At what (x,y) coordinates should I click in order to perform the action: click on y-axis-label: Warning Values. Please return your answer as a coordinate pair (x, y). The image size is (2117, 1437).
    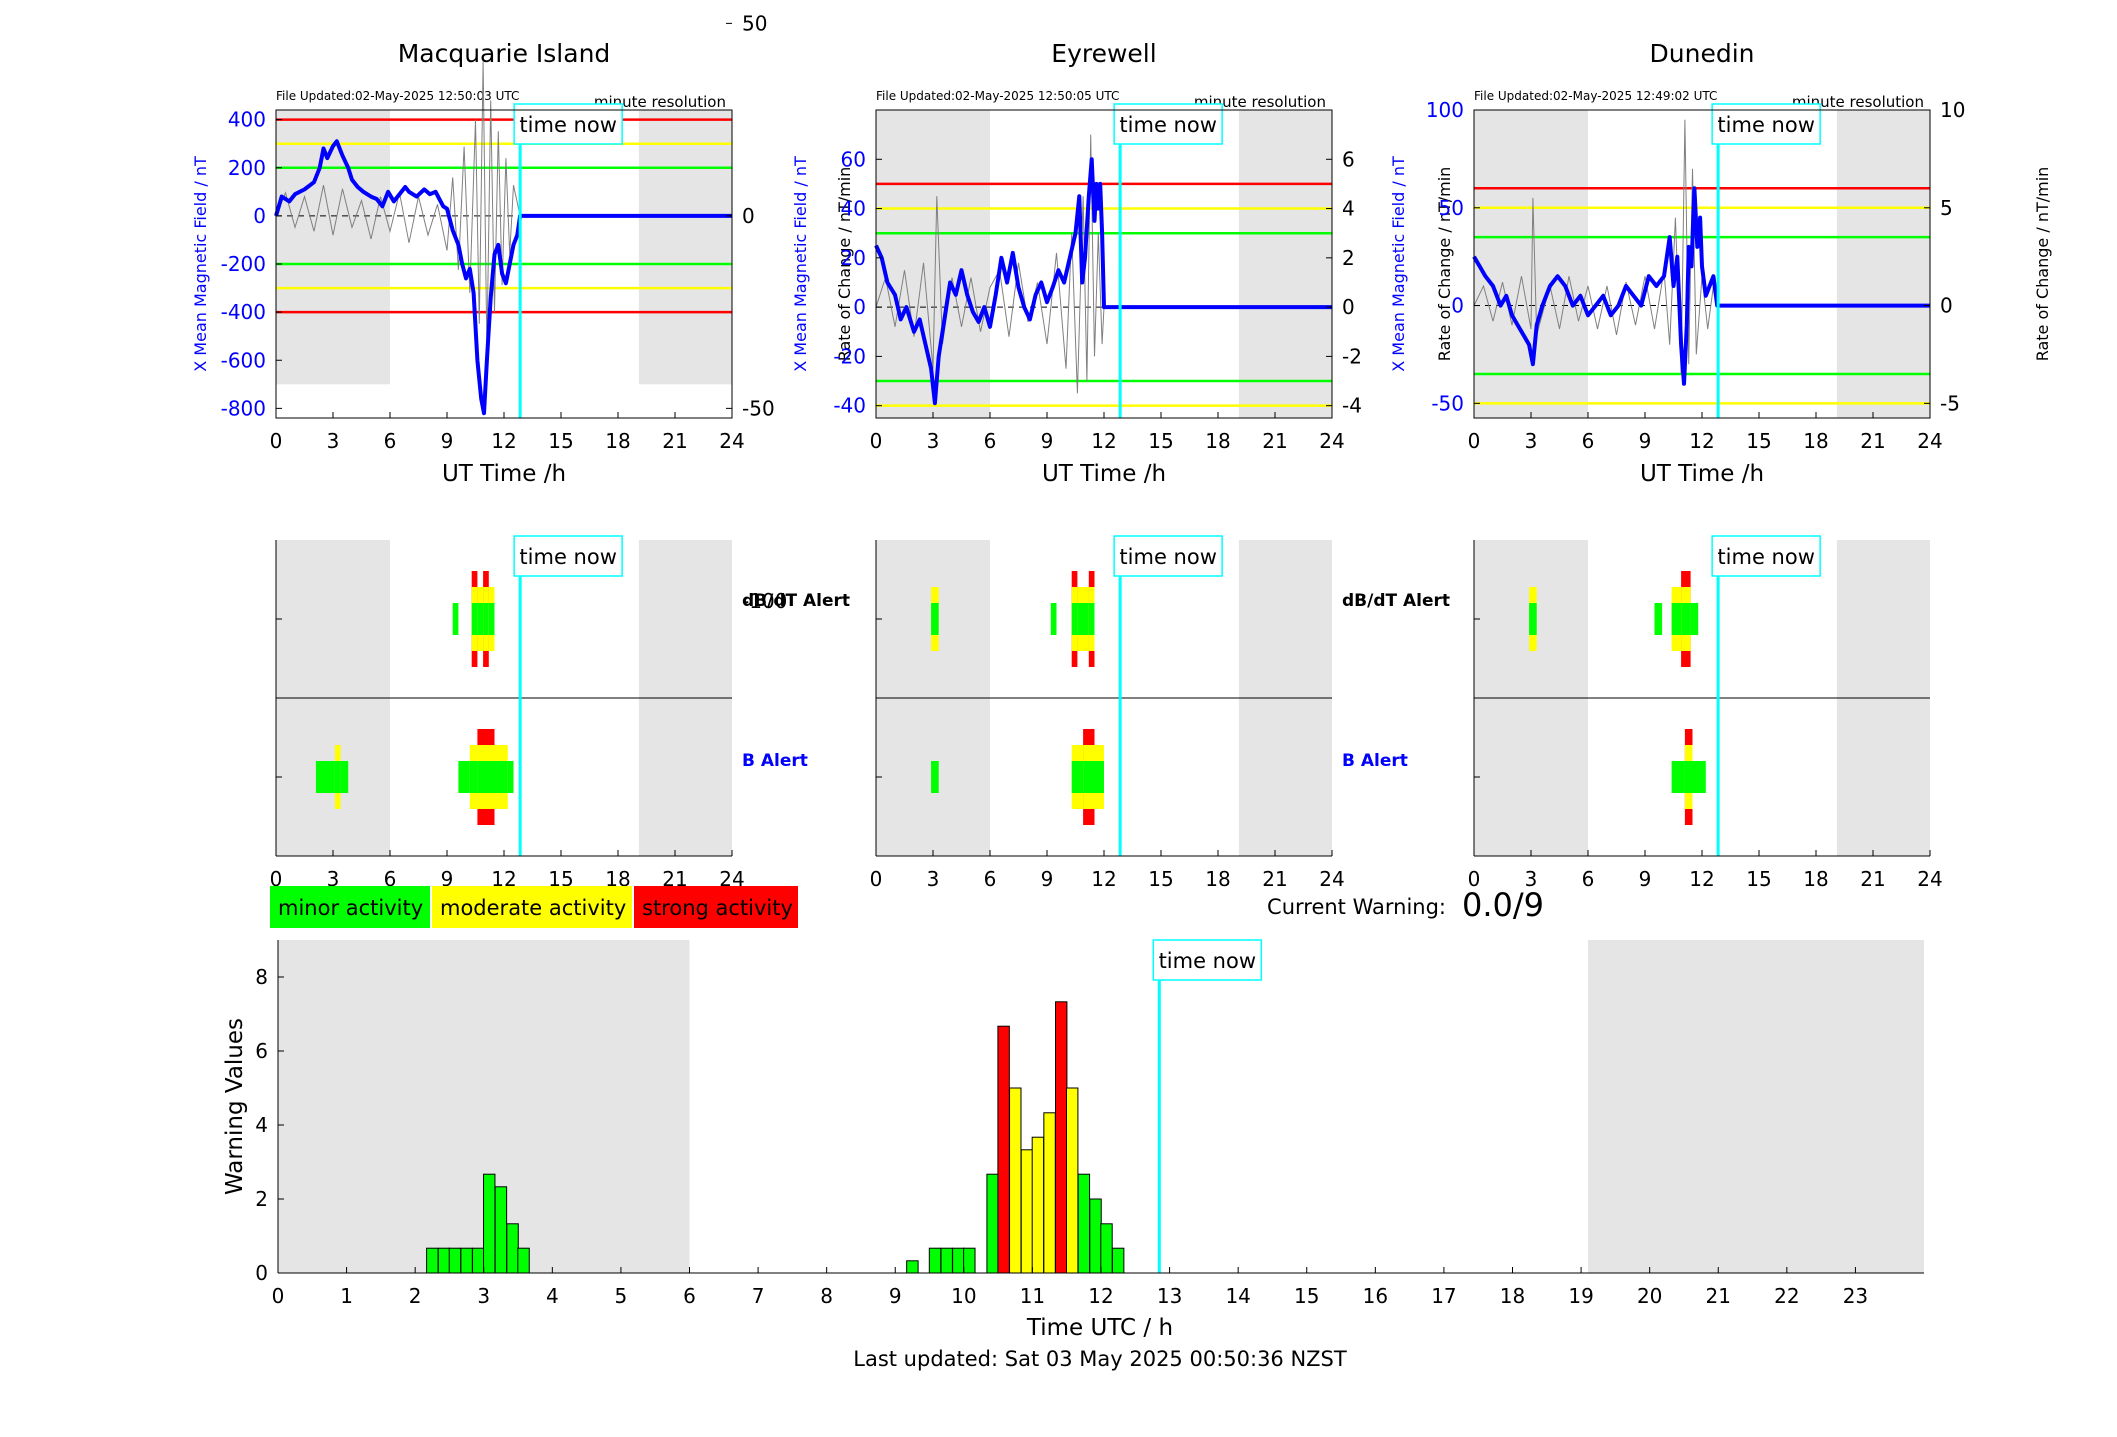
    Looking at the image, I should click on (235, 1106).